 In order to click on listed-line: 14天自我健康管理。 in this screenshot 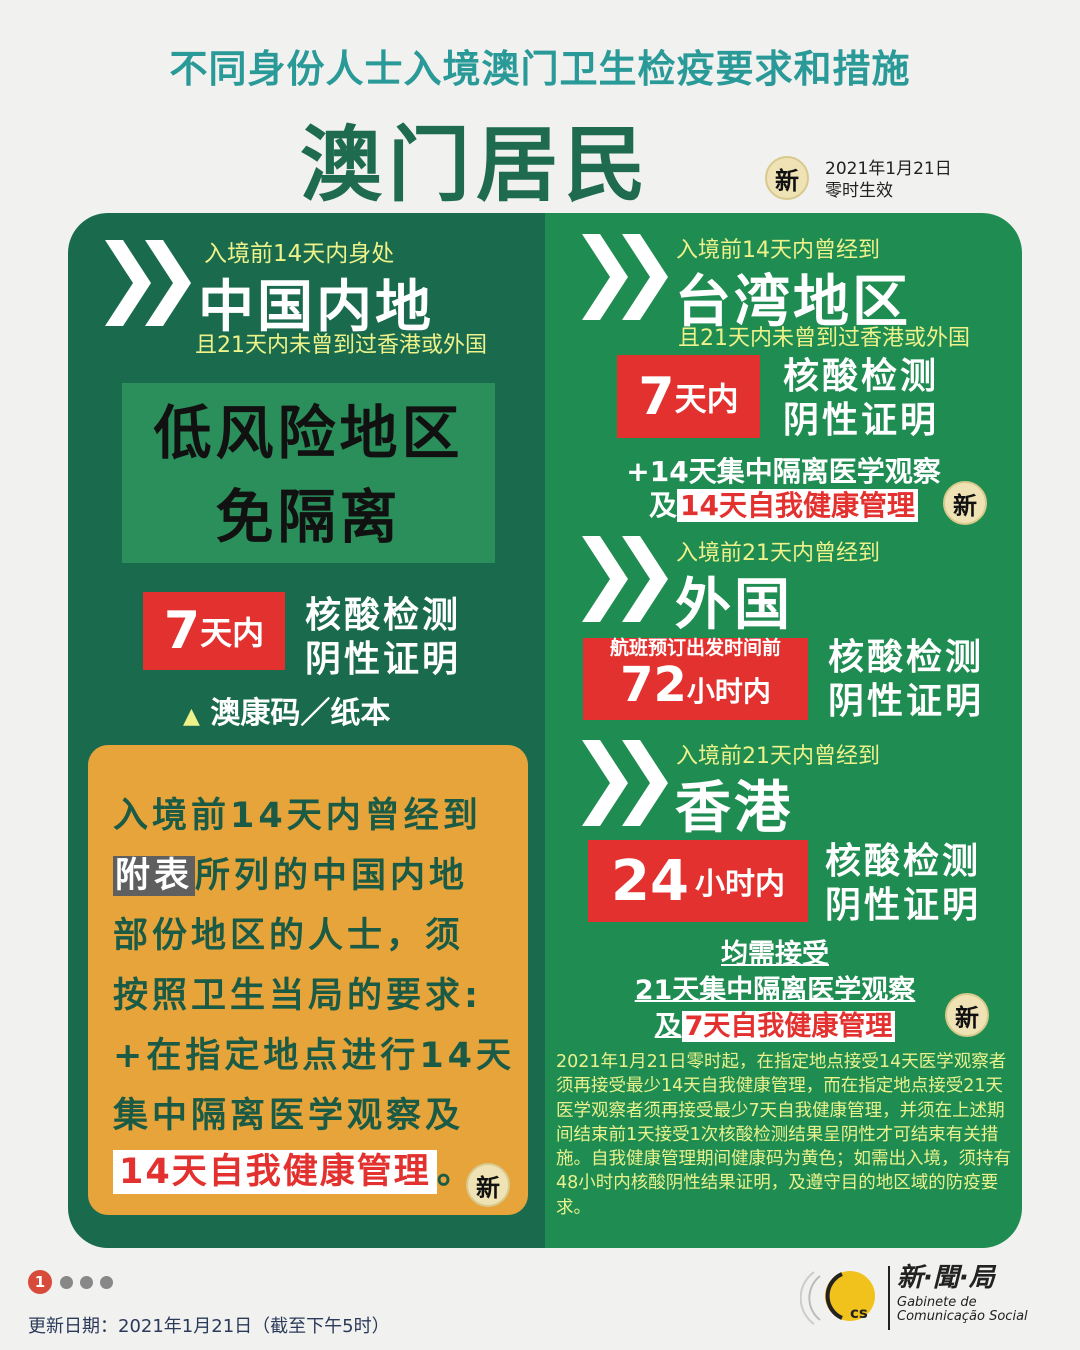, I will do `click(293, 1168)`.